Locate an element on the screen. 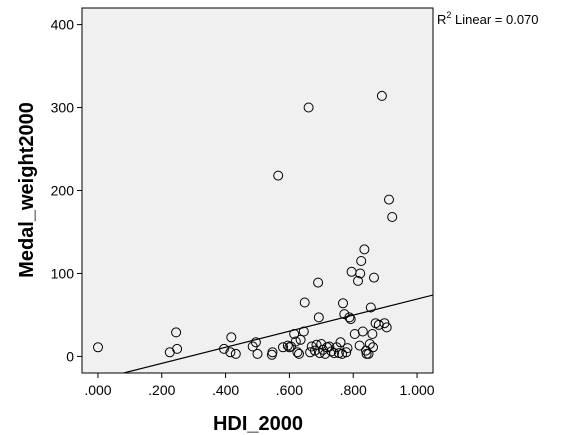  y-tick-label-4: 400 is located at coordinates (63, 25).